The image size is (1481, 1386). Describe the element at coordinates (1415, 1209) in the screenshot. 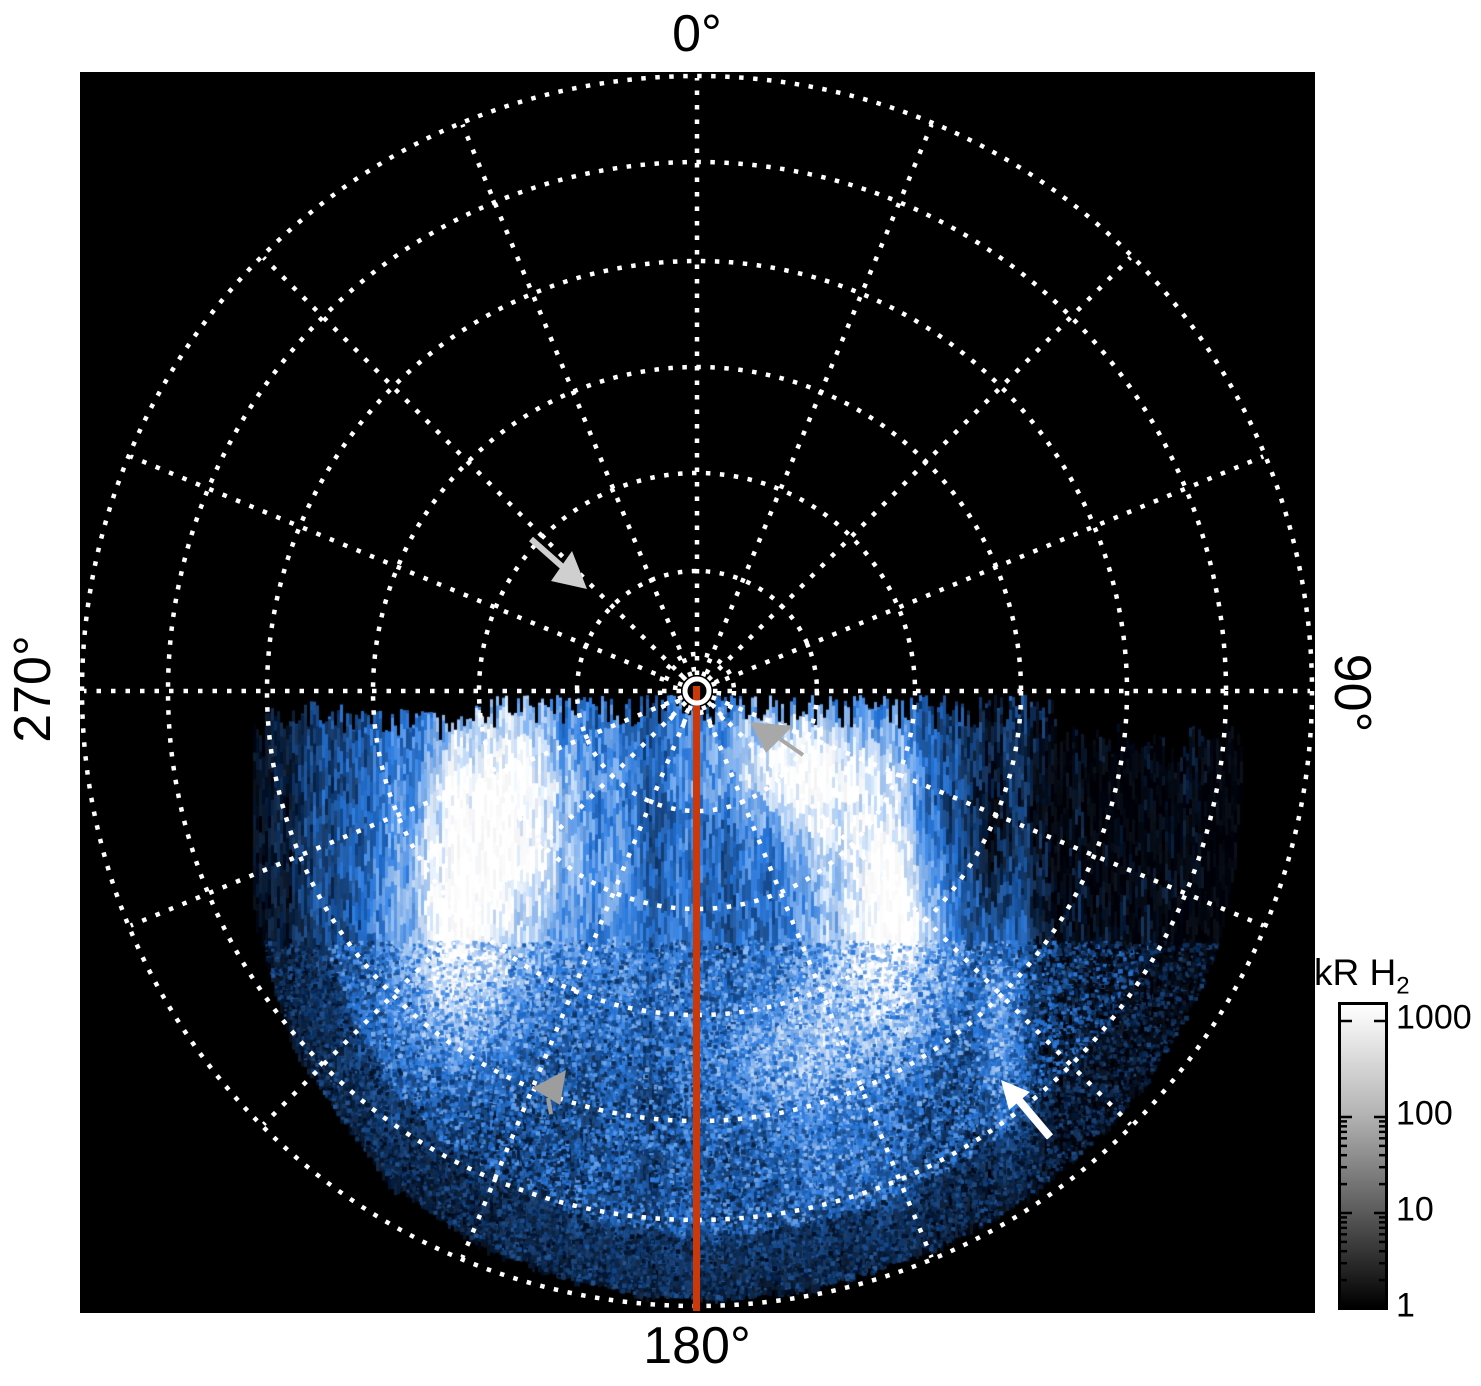

I see `colorbar-tick-label: 10` at that location.